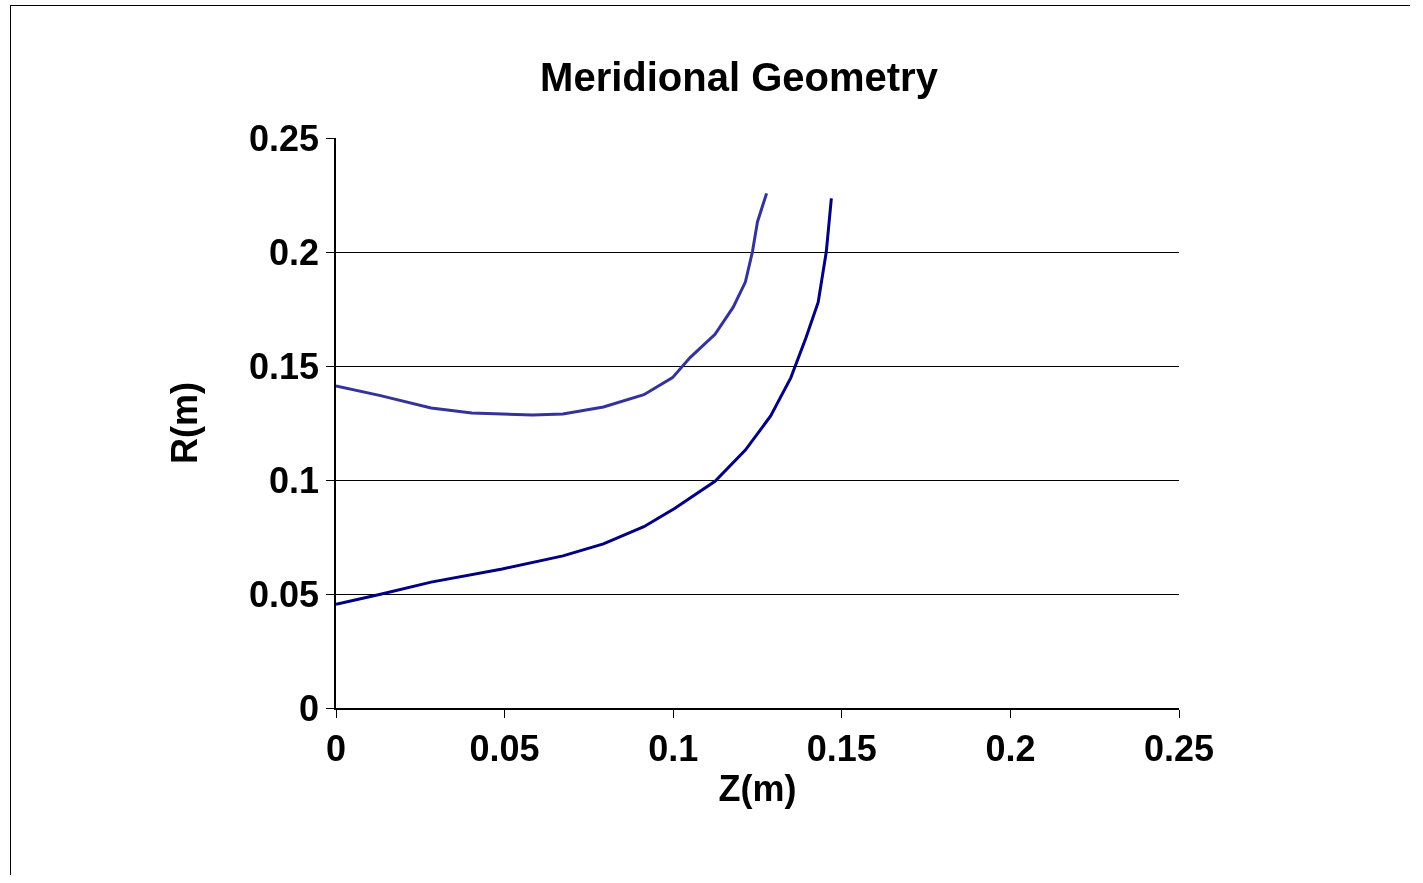 The height and width of the screenshot is (883, 1423). What do you see at coordinates (309, 708) in the screenshot?
I see `y-tick-label: 0` at bounding box center [309, 708].